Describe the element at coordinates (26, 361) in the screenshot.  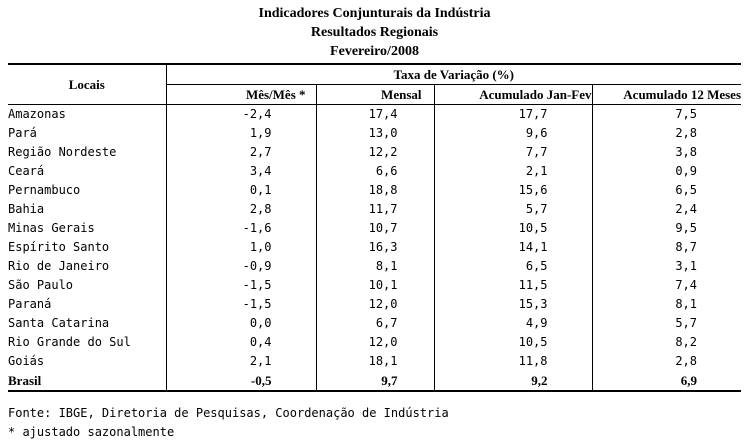
I see `cell-local: Goiás` at that location.